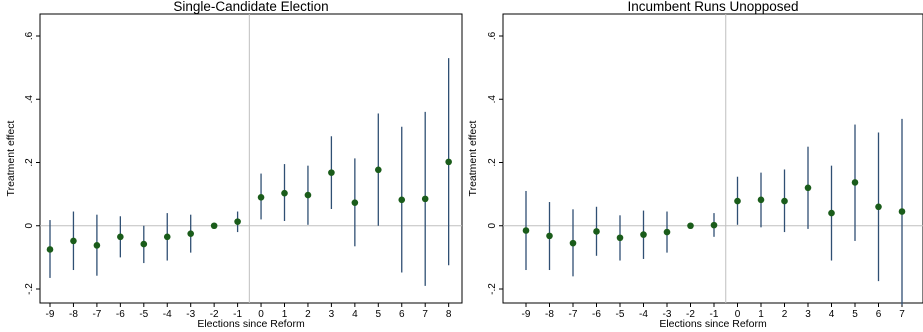  Describe the element at coordinates (250, 7) in the screenshot. I see `chart-title: Single-Candidate Election` at that location.